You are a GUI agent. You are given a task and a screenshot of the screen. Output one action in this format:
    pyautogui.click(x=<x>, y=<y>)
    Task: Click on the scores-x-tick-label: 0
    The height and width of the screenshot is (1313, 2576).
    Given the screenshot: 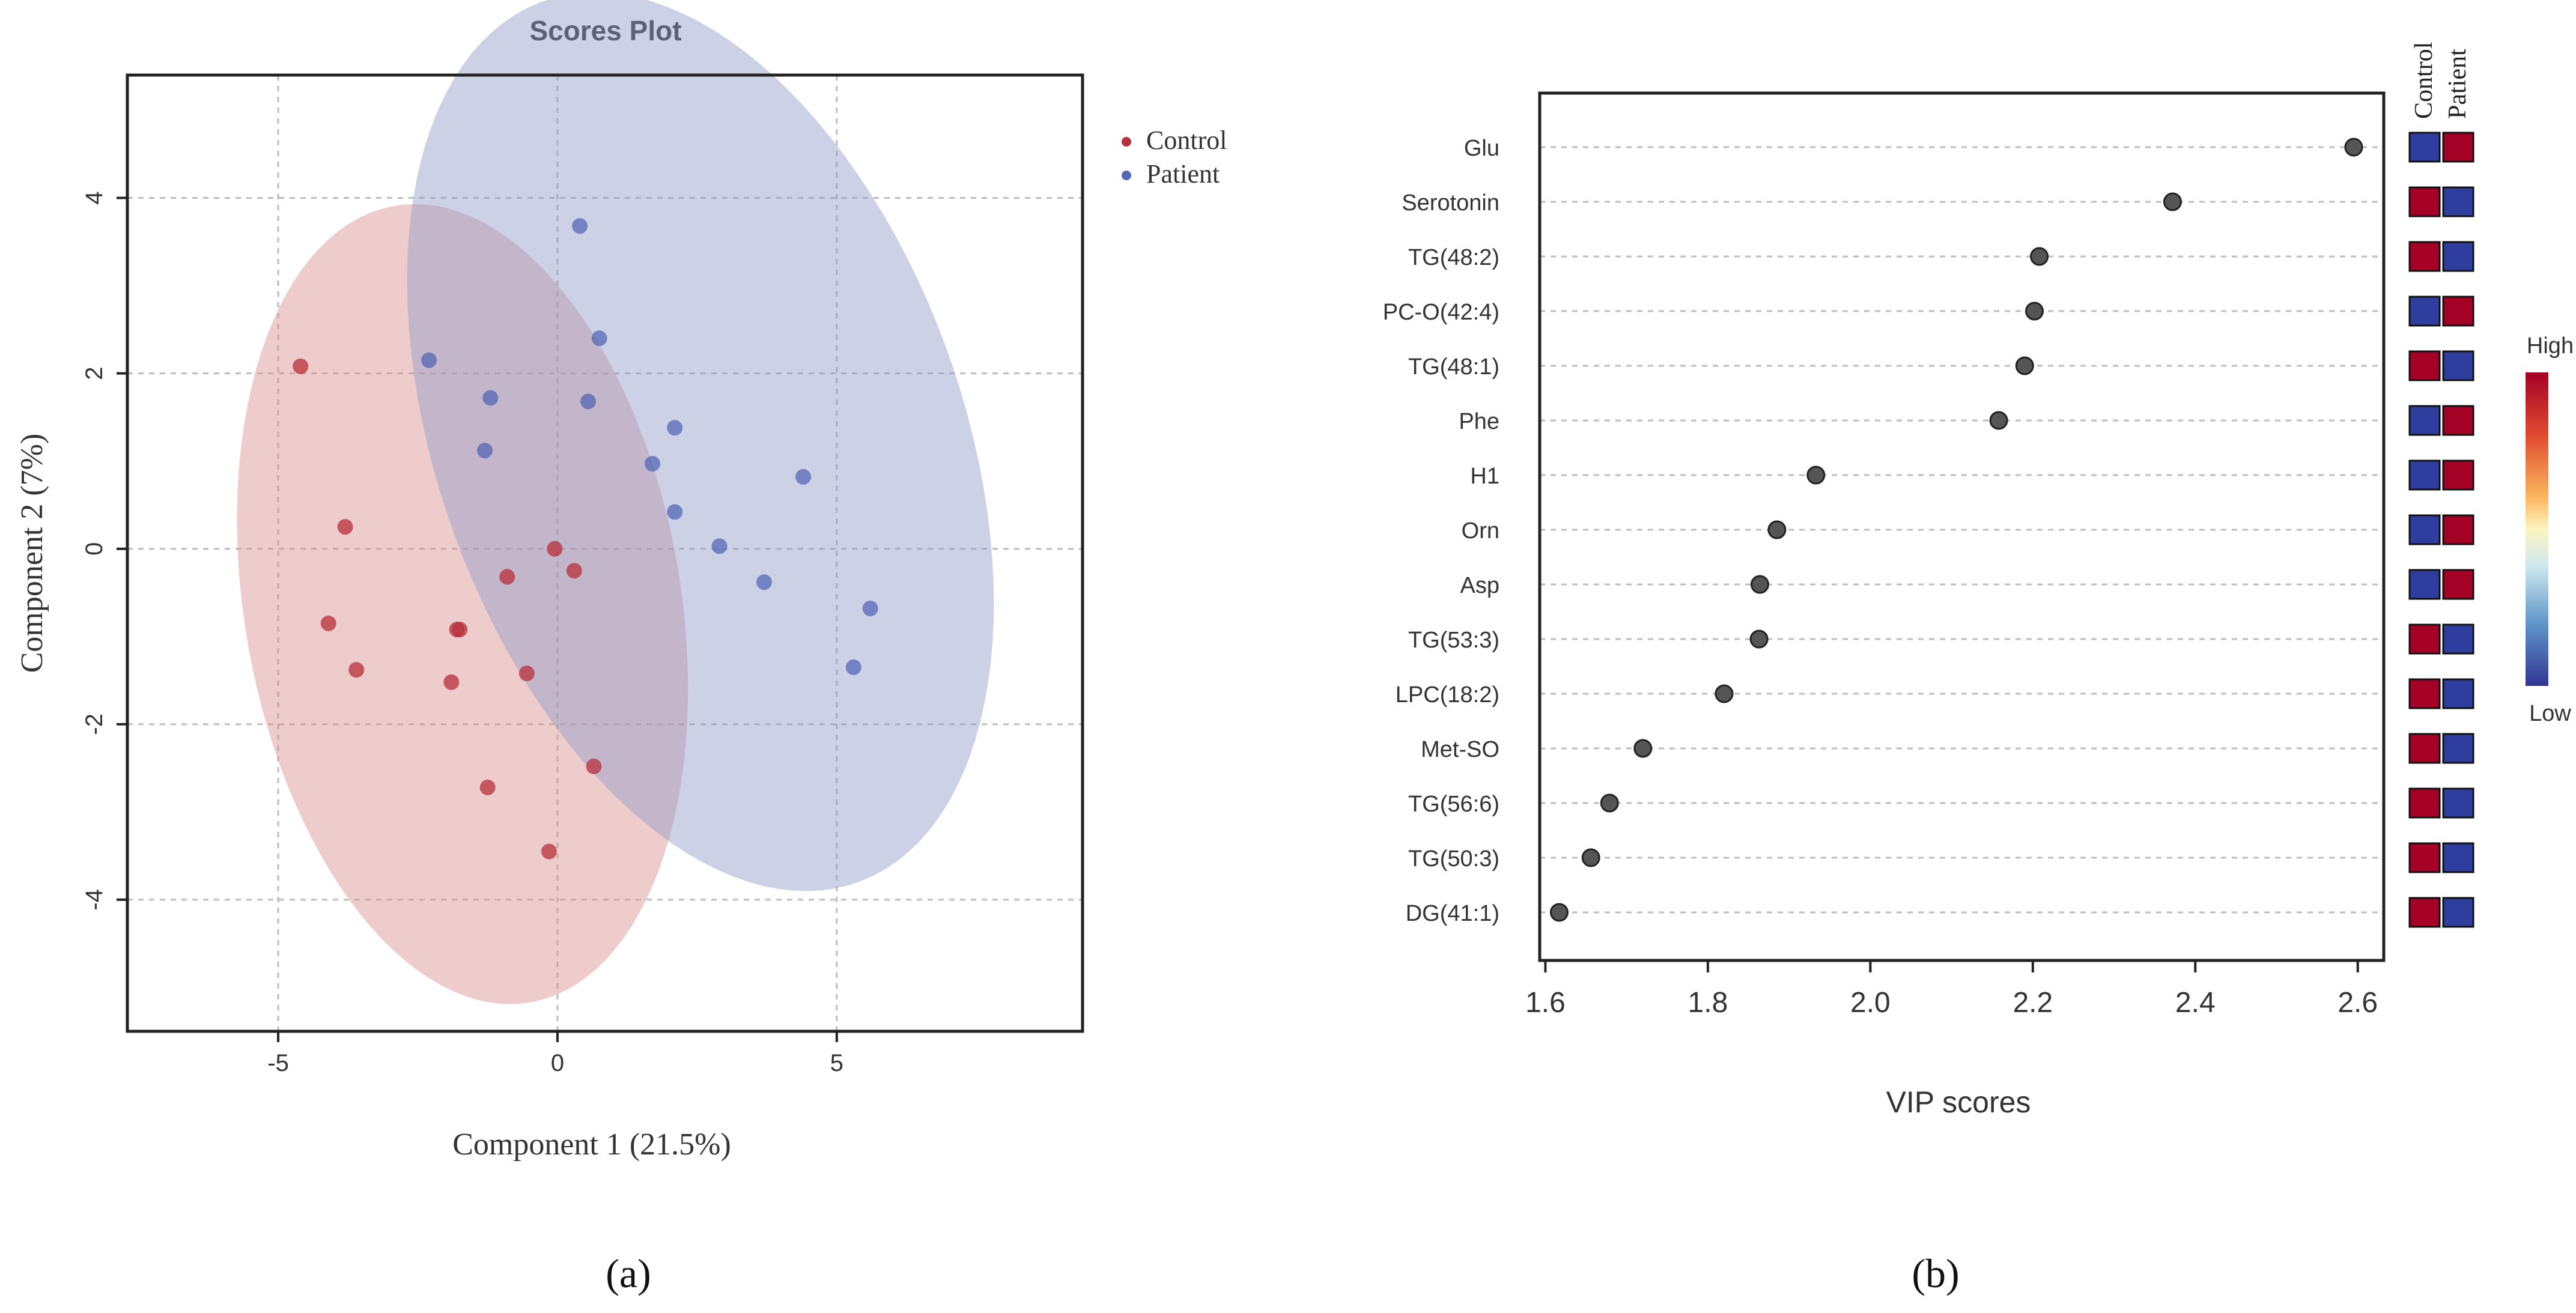 What is the action you would take?
    pyautogui.click(x=557, y=1063)
    